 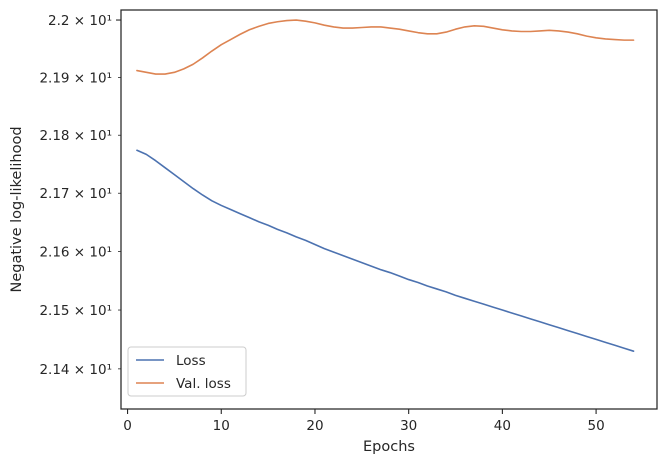 I want to click on legend-entries: Loss Val. loss, so click(x=183, y=372).